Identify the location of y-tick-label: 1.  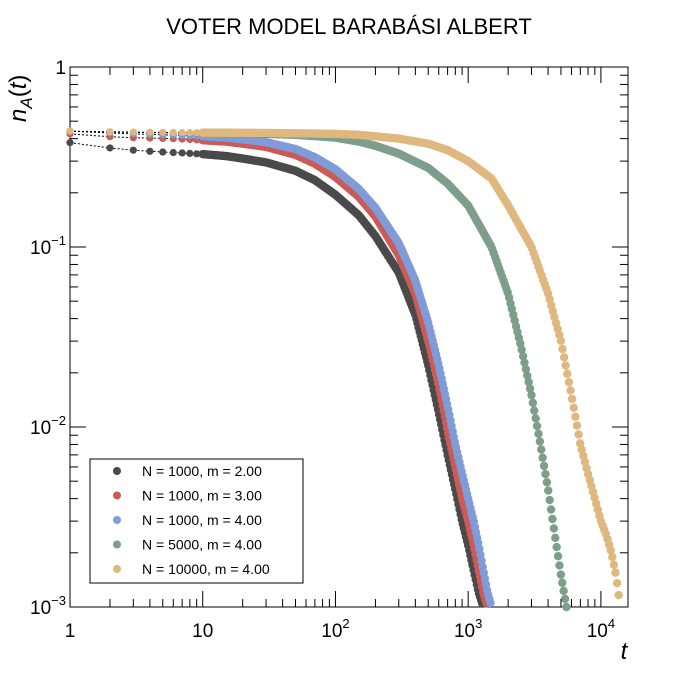
(60, 68).